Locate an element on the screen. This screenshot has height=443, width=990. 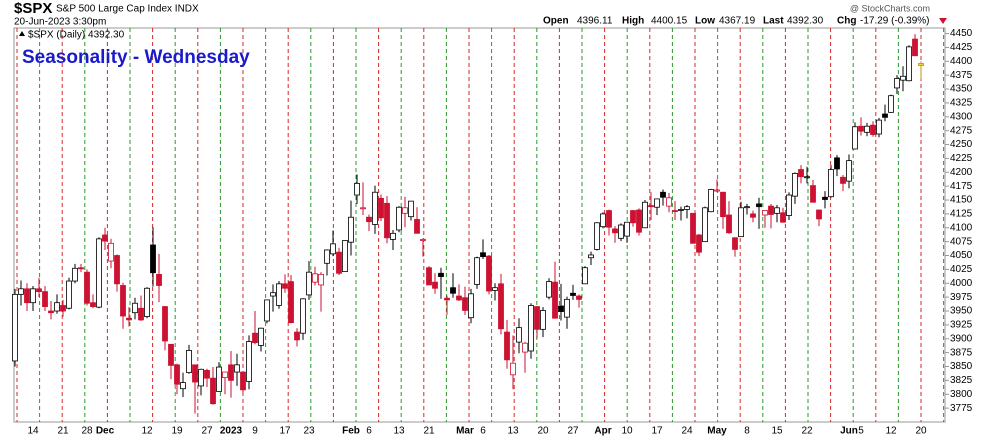
low-label: Low is located at coordinates (705, 21).